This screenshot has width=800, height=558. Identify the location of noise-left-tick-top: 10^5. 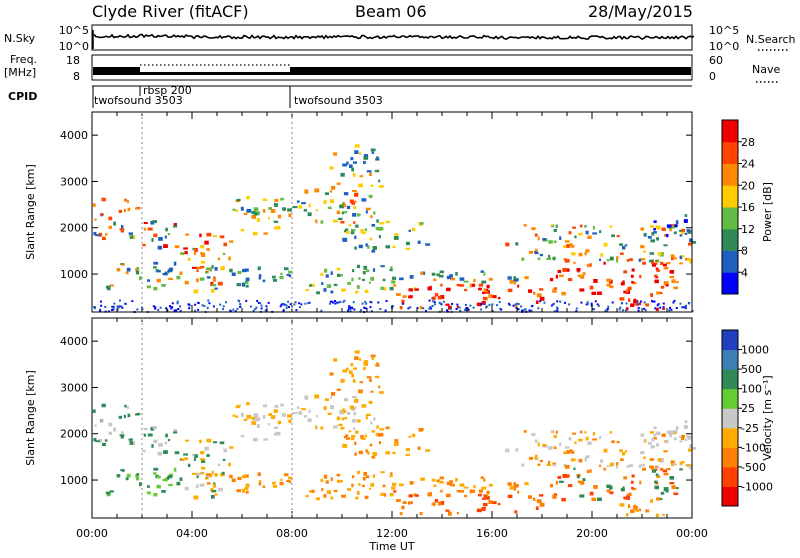
(74, 30).